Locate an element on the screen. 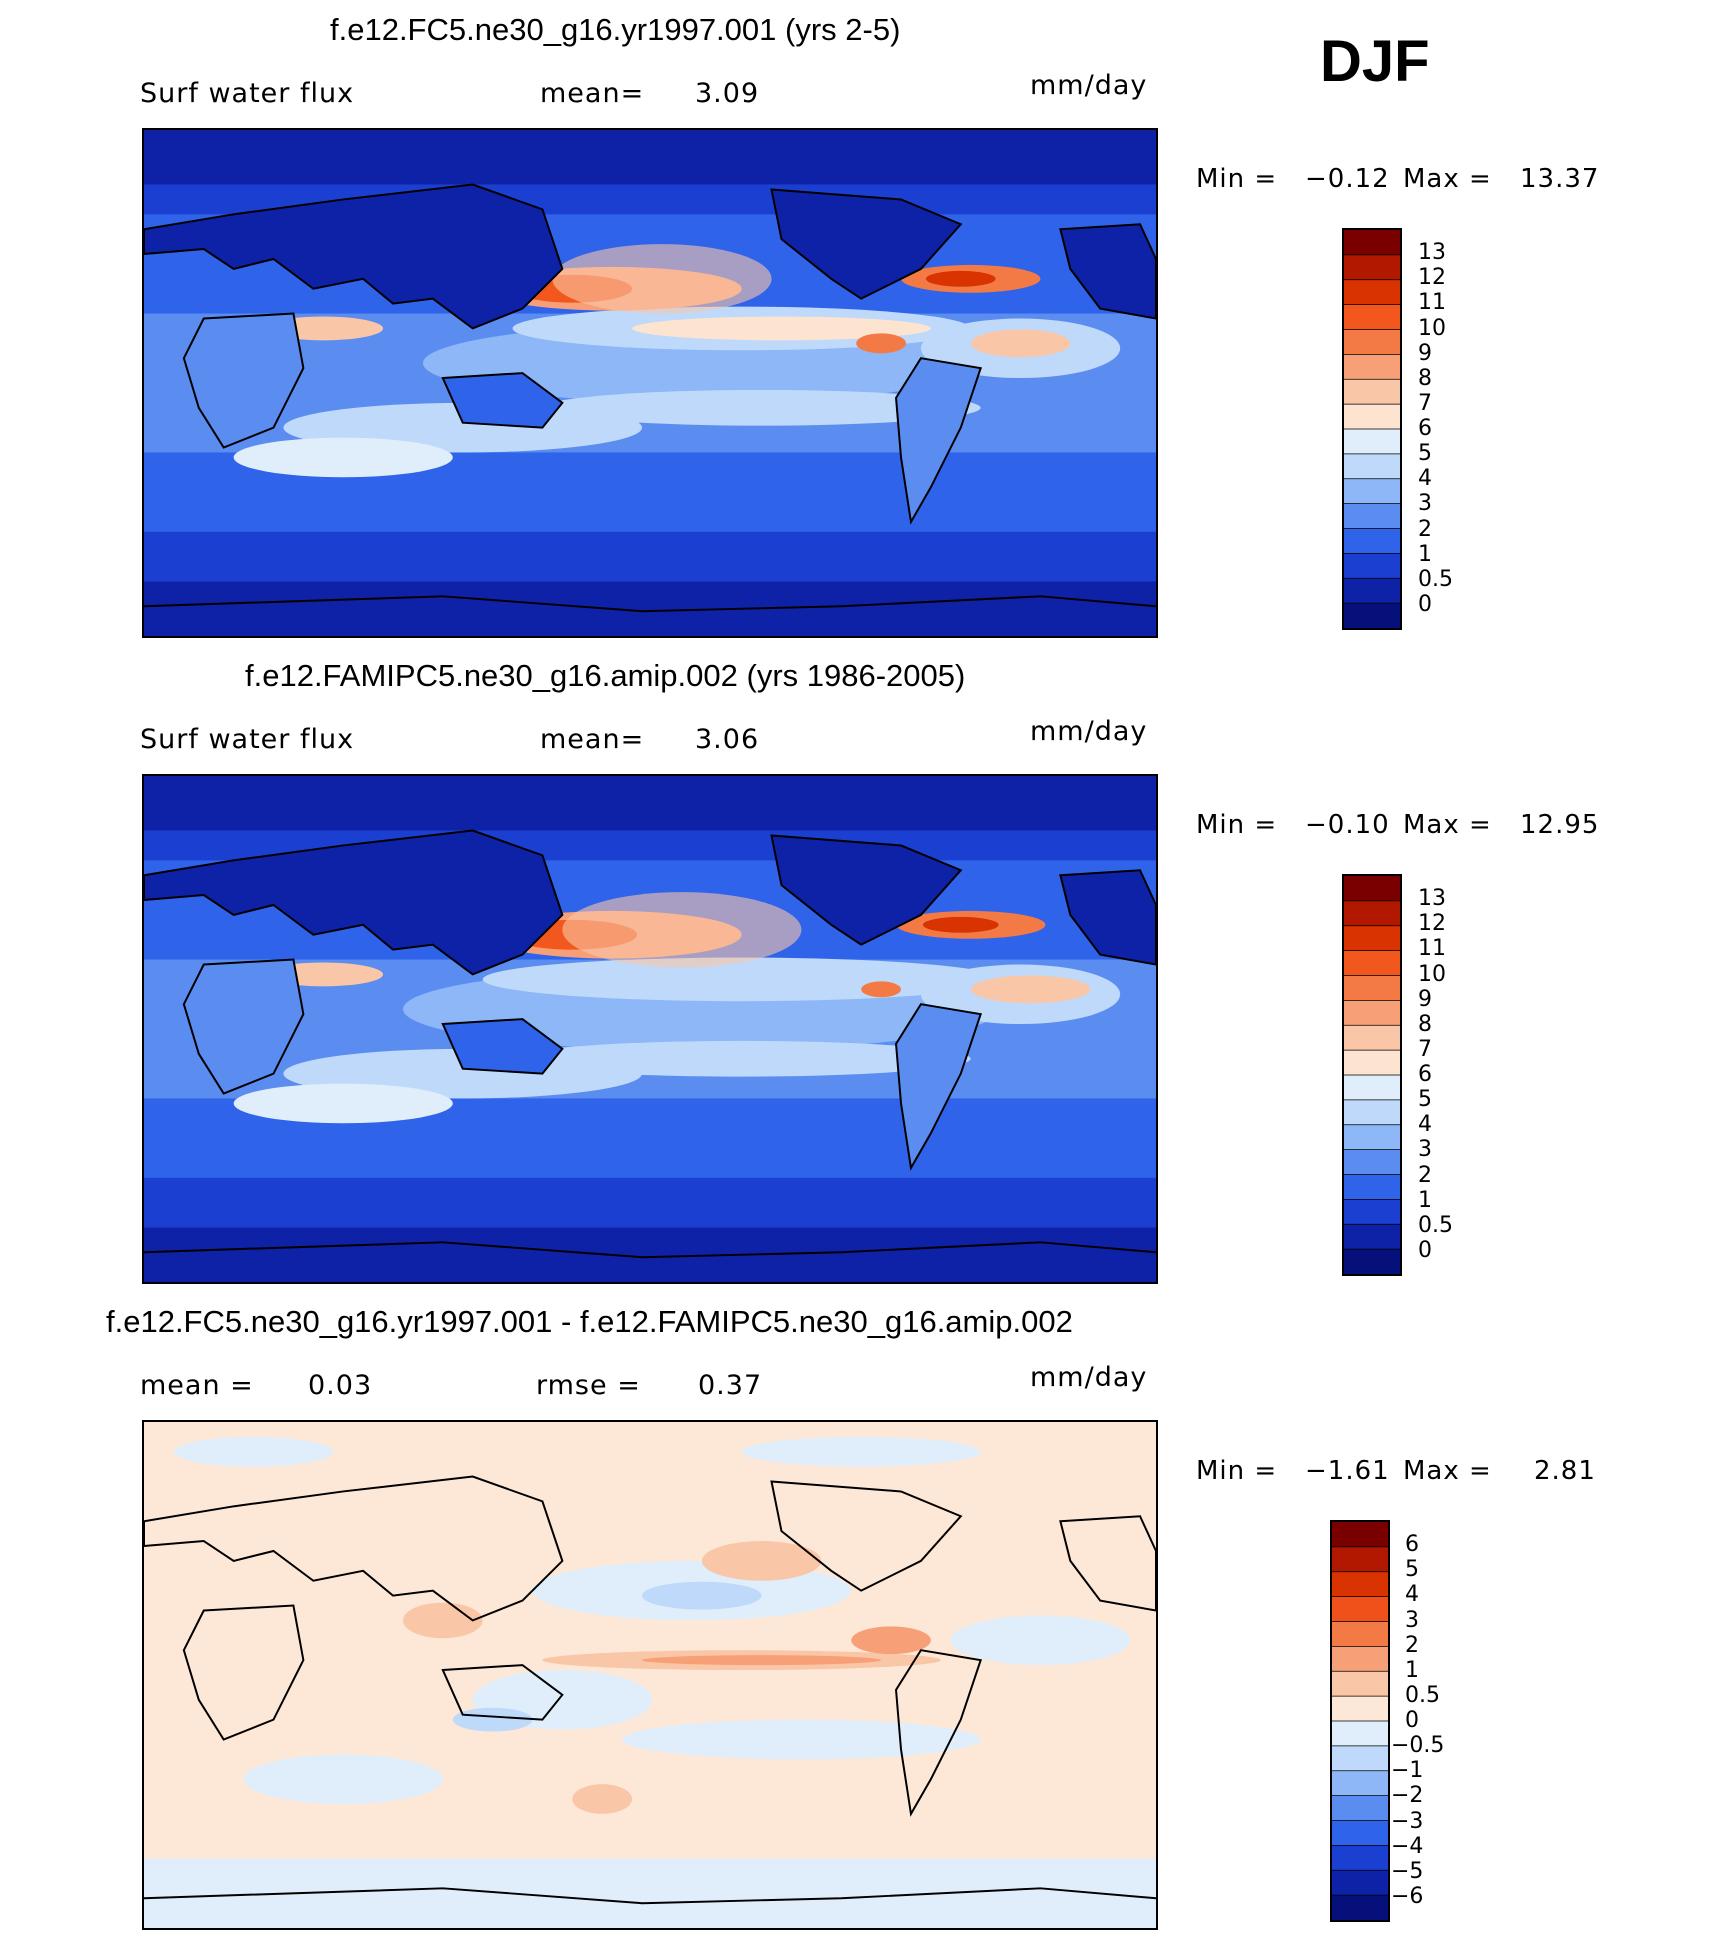 This screenshot has width=1710, height=1936. panel-1-field: Surf water flux is located at coordinates (247, 93).